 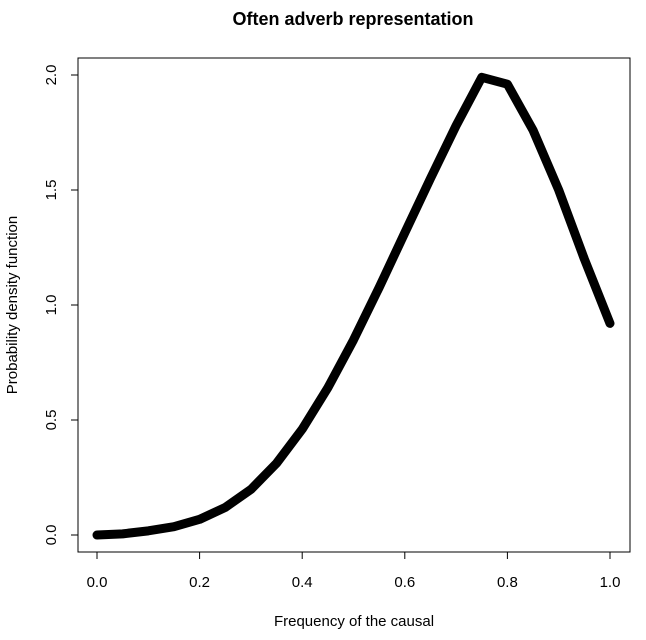 What do you see at coordinates (354, 621) in the screenshot?
I see `x-axis-label: Frequency of the causal` at bounding box center [354, 621].